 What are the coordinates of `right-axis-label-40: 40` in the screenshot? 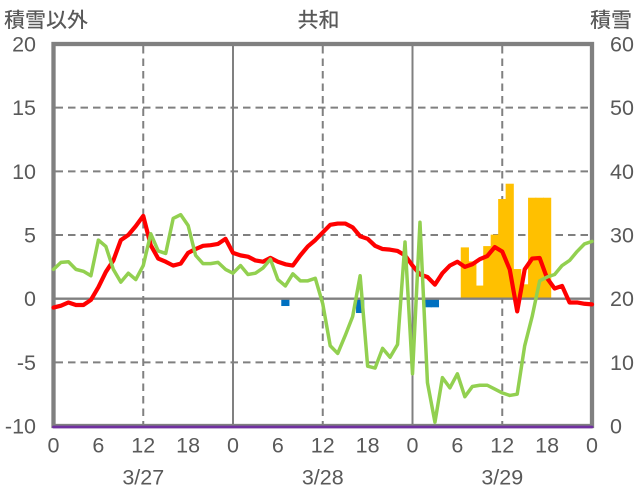 It's located at (622, 172).